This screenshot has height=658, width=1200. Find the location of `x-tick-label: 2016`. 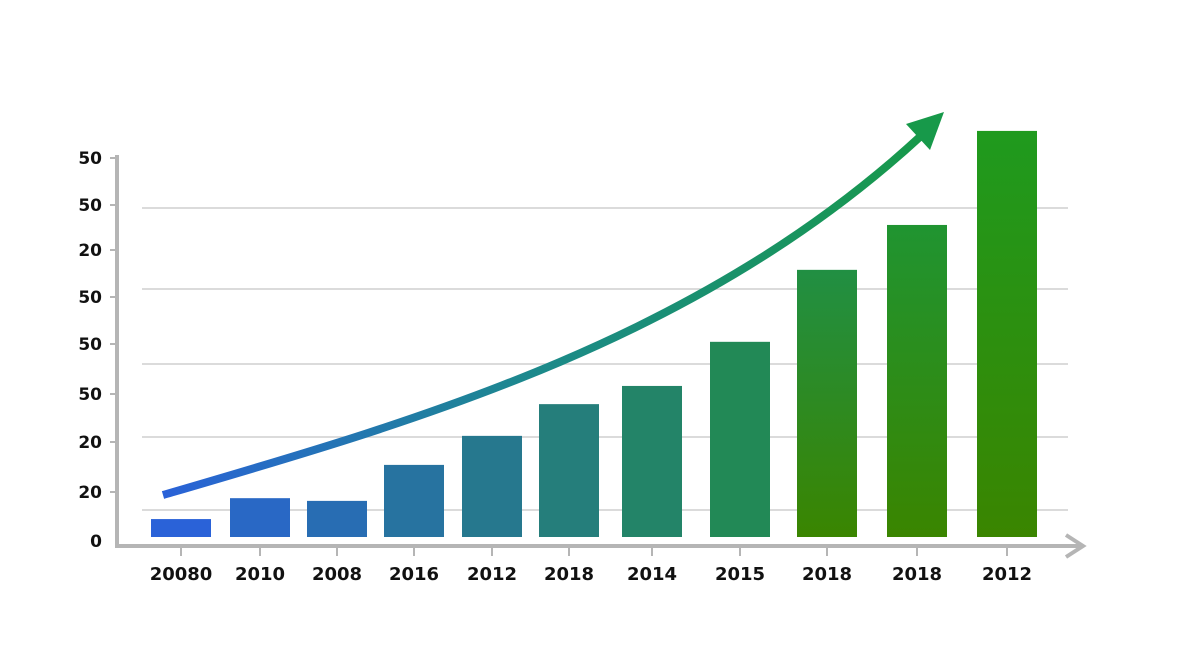

x-tick-label: 2016 is located at coordinates (414, 574).